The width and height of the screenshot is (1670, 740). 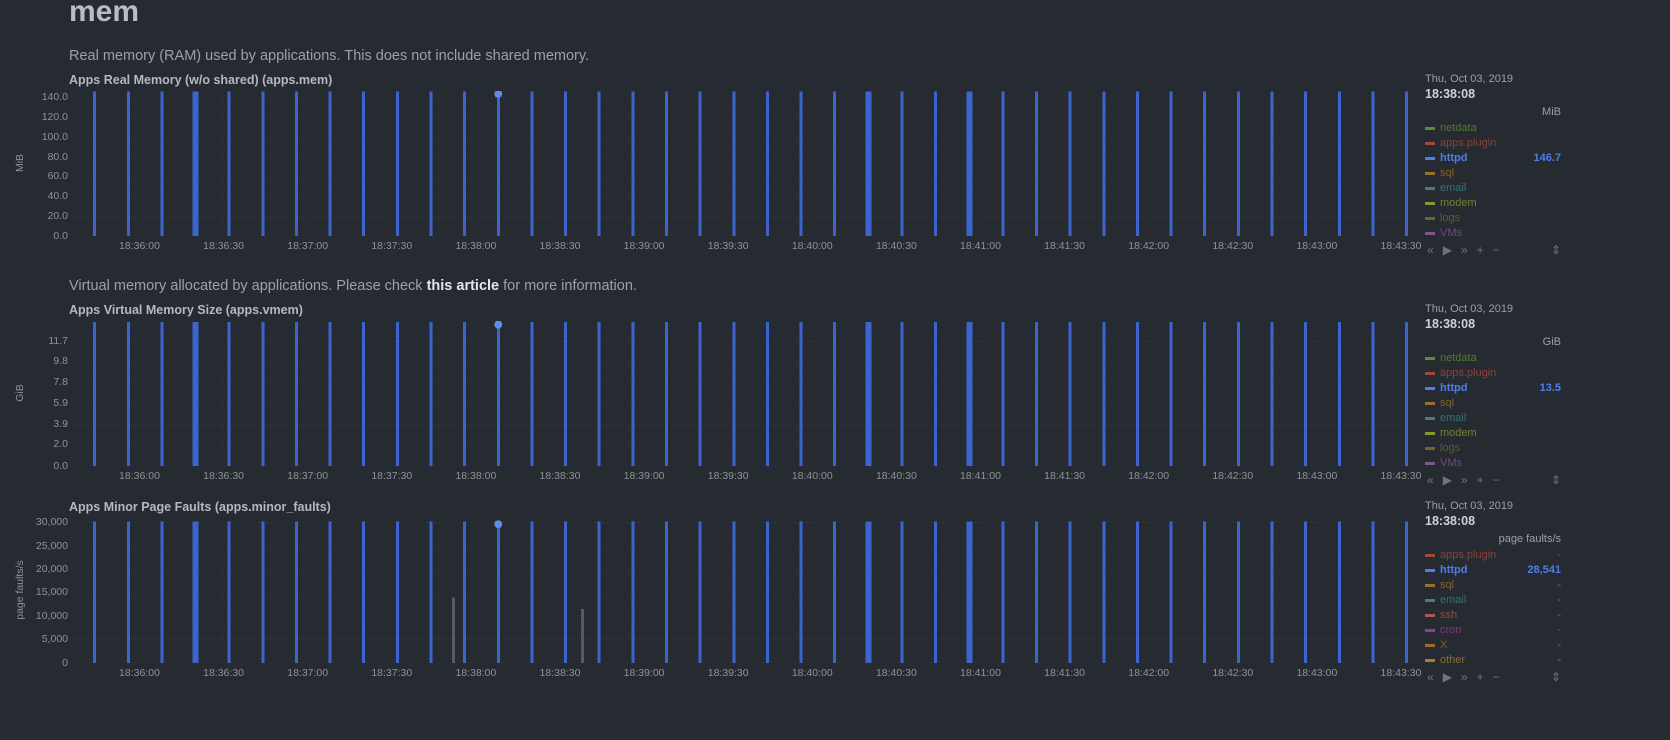 What do you see at coordinates (20, 393) in the screenshot?
I see `y-axis-label: GiB` at bounding box center [20, 393].